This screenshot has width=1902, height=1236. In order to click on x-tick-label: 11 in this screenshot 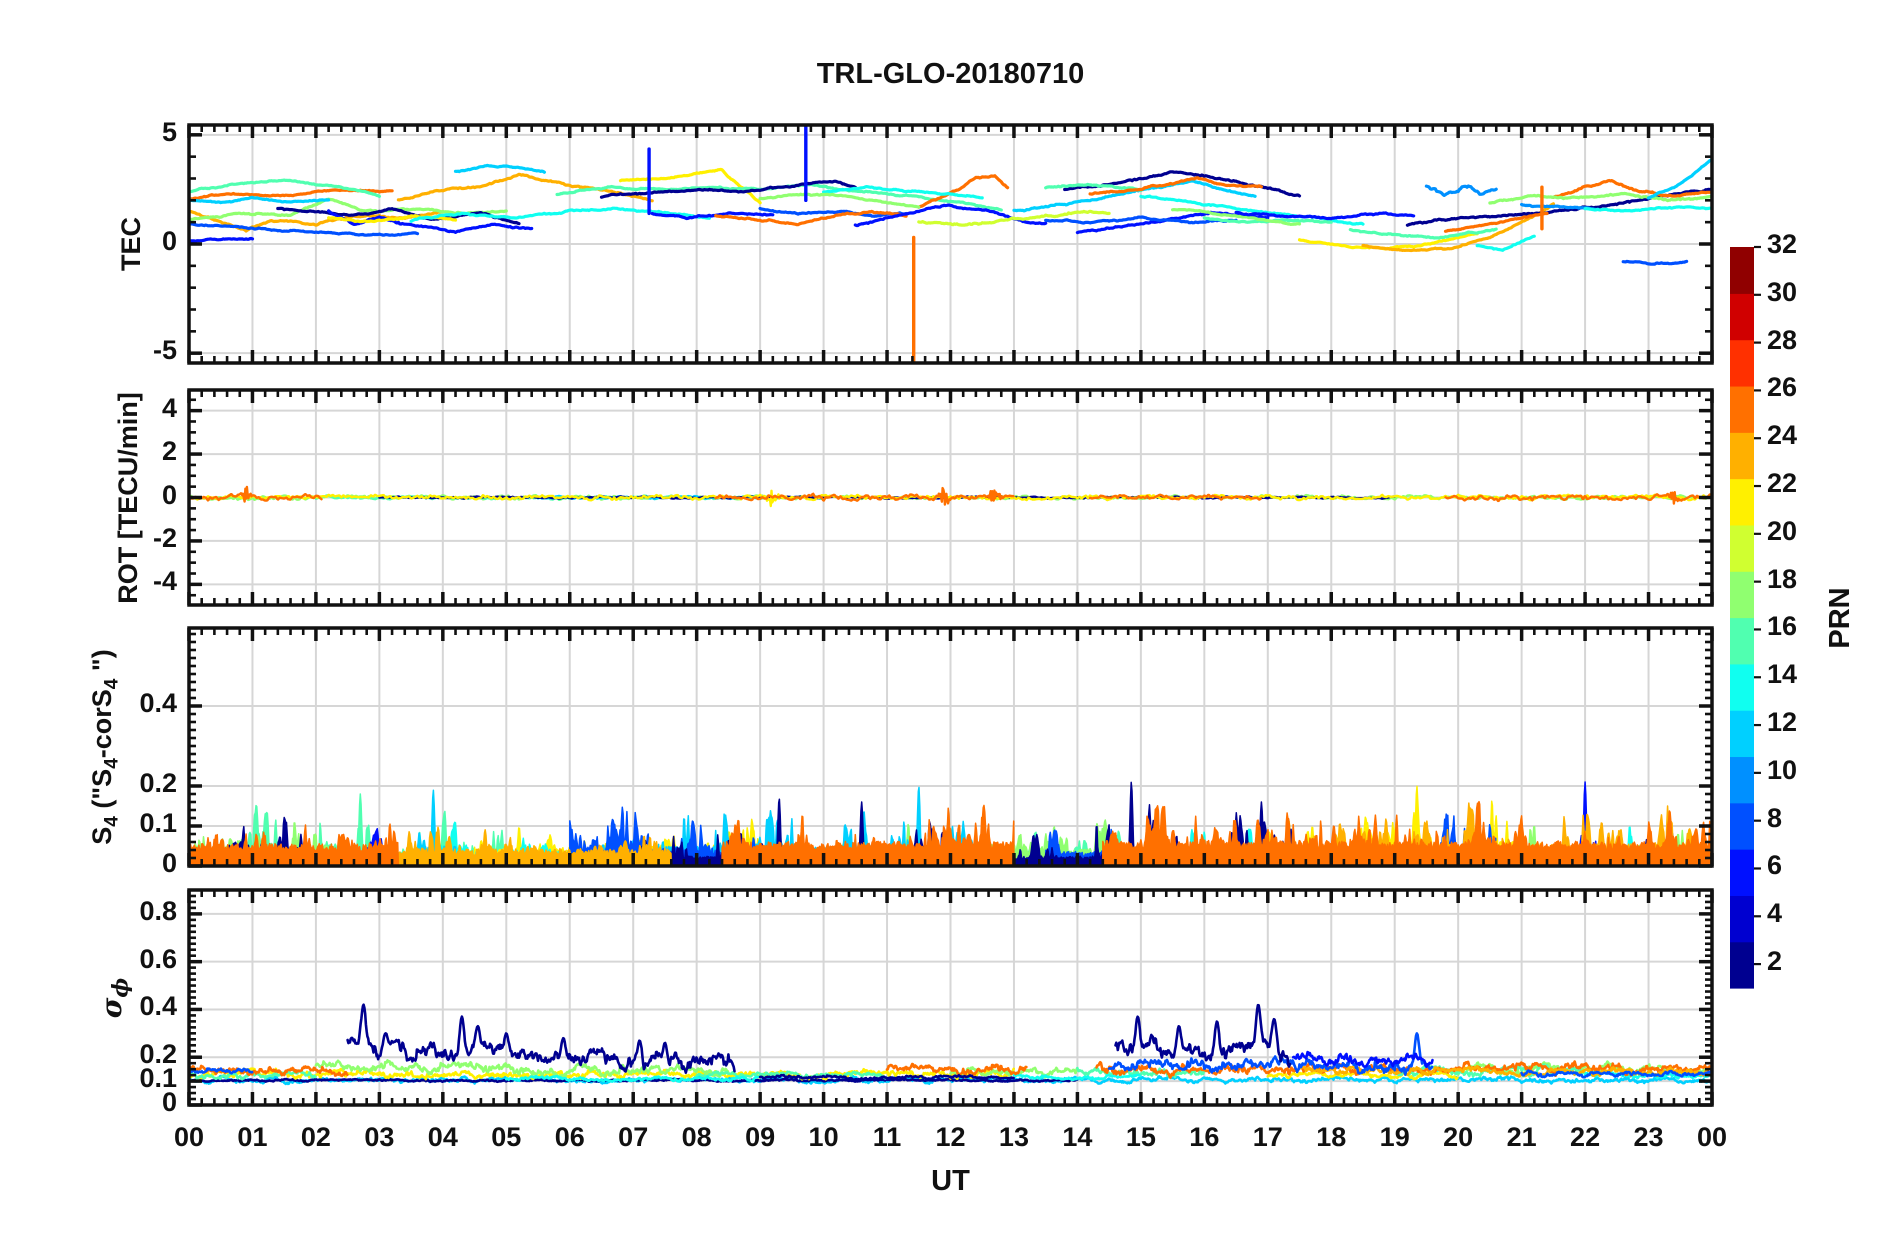, I will do `click(887, 1137)`.